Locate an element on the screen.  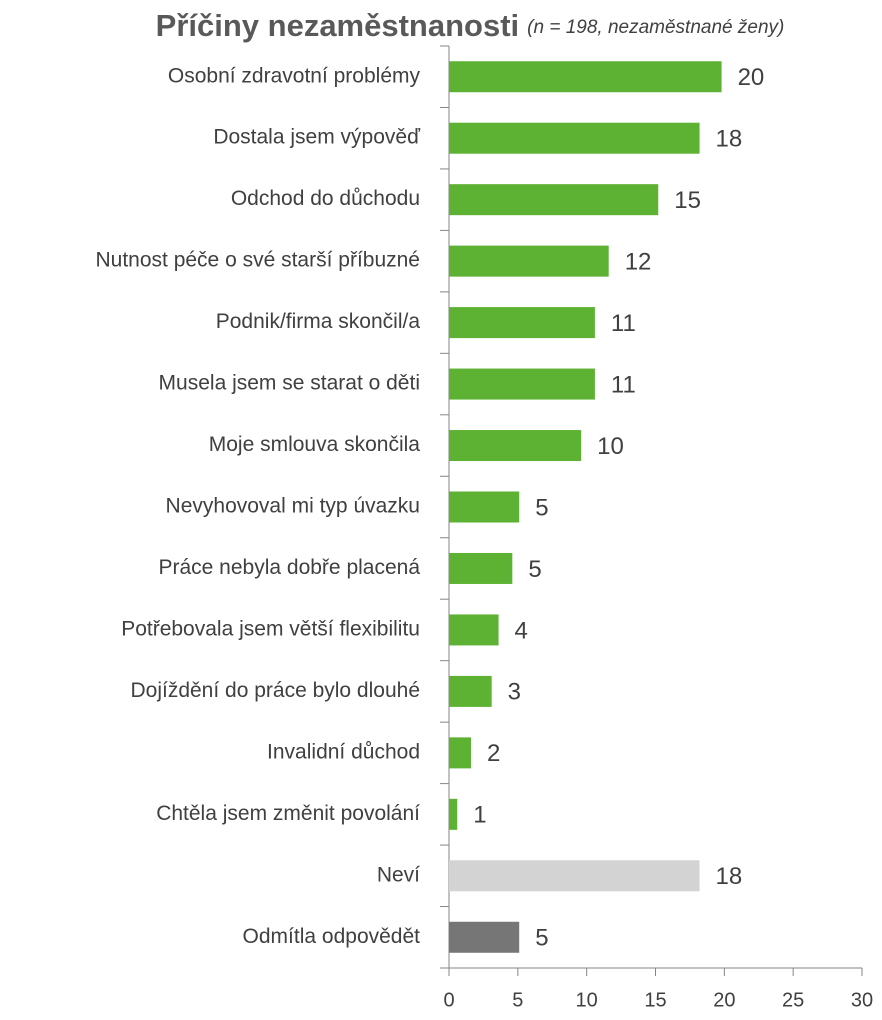
category-label: Odmítla odpovědět is located at coordinates (332, 936).